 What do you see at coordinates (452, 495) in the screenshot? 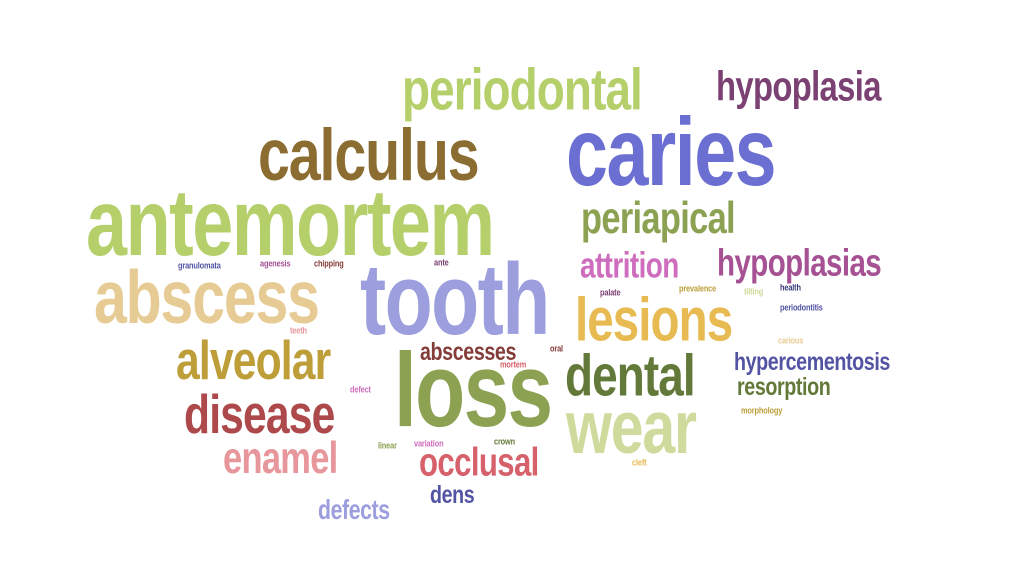
I see `word-dens: dens` at bounding box center [452, 495].